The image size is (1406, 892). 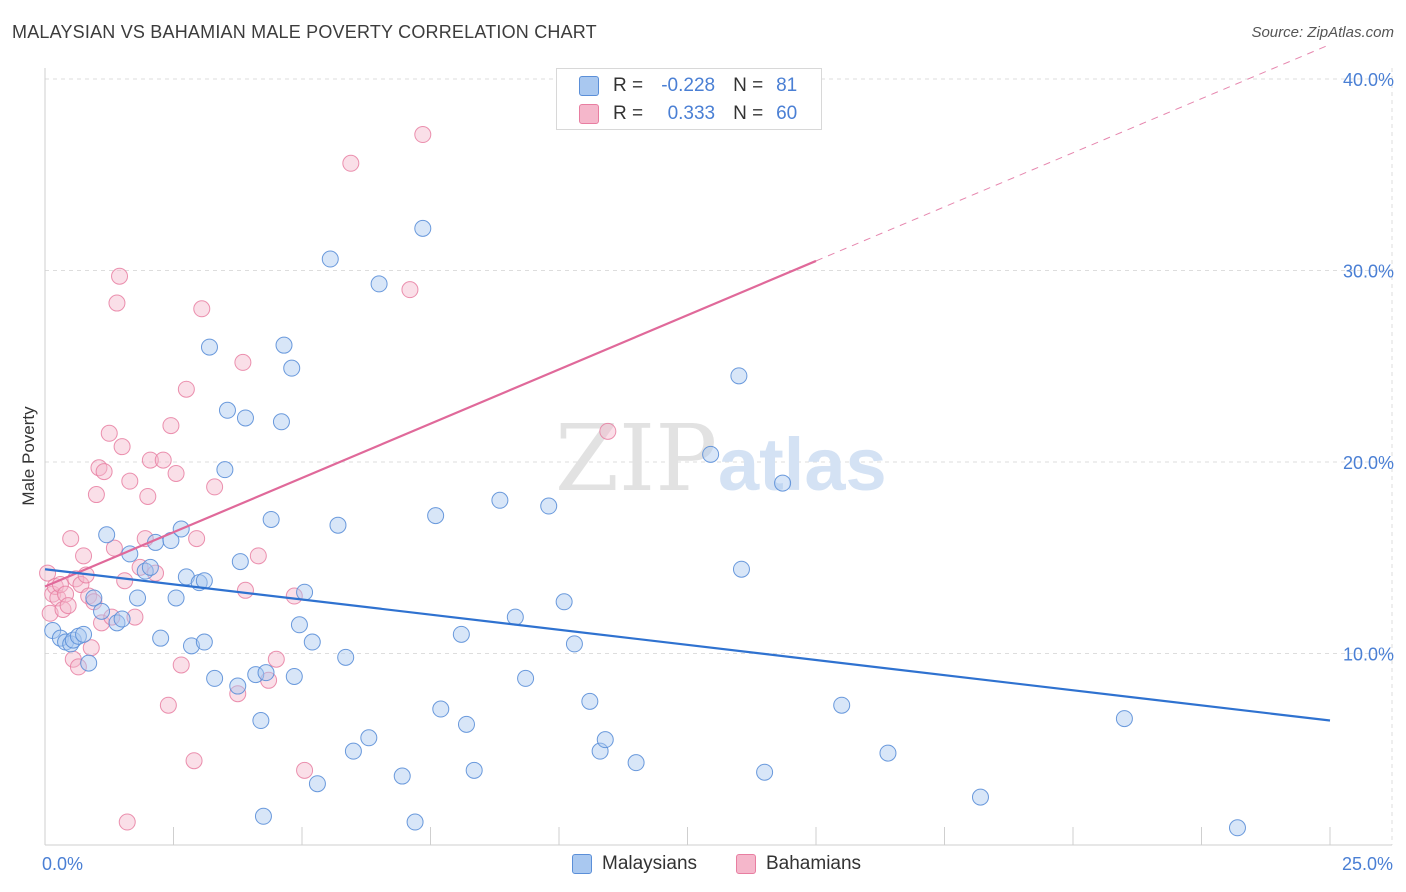 I want to click on legend-row-bahamians: R = 0.333 N = 60, so click(x=688, y=114).